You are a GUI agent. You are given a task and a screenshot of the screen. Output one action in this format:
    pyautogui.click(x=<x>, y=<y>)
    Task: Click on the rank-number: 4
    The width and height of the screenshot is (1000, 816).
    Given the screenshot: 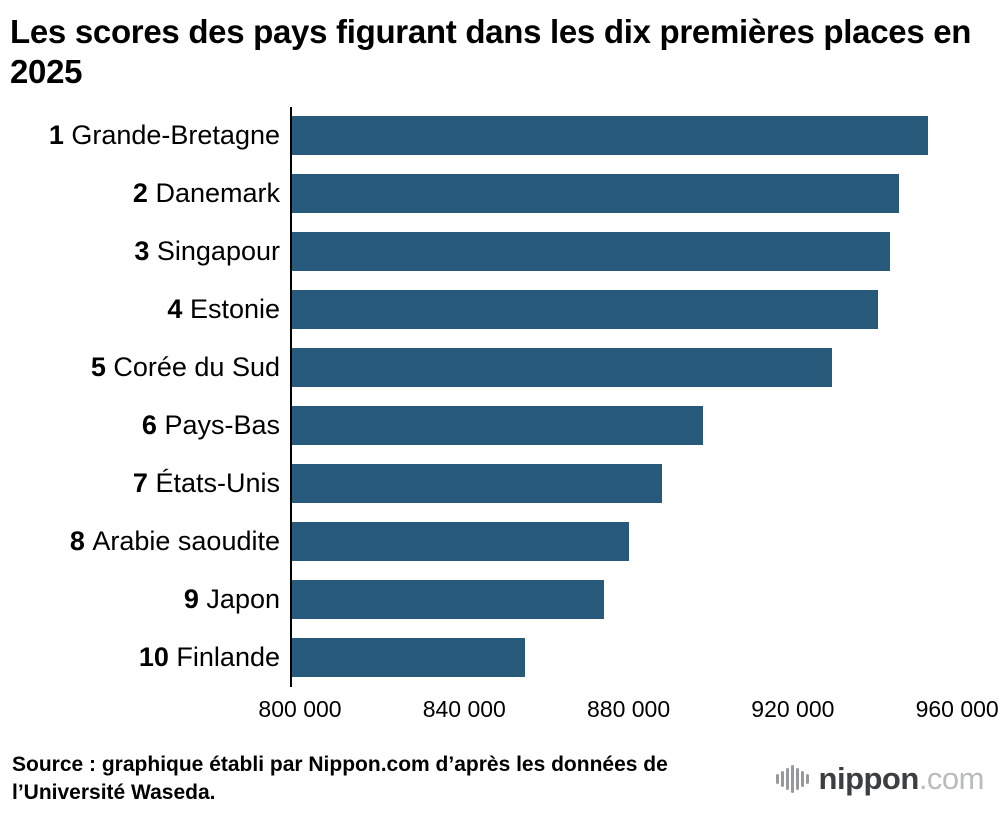 What is the action you would take?
    pyautogui.click(x=175, y=309)
    